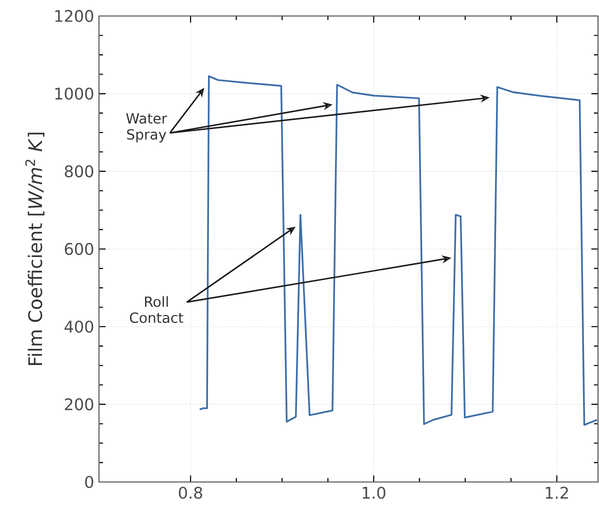  Describe the element at coordinates (74, 16) in the screenshot. I see `y-tick-label: 1200` at that location.